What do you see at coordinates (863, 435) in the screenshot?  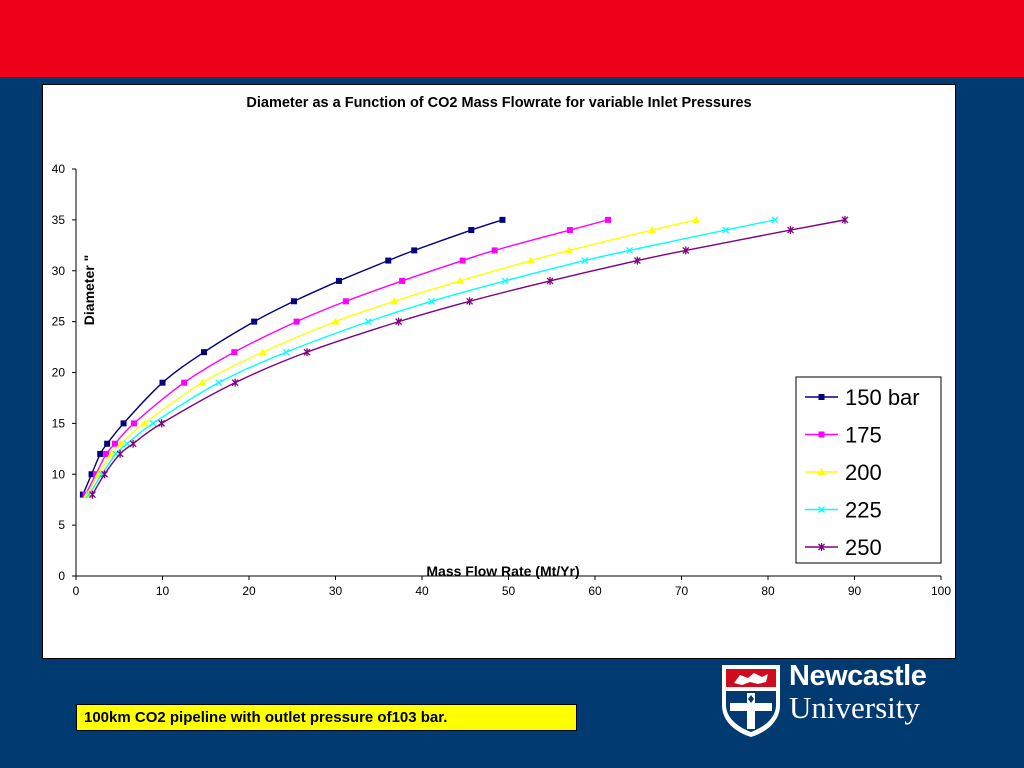 I see `legend-label: 175` at bounding box center [863, 435].